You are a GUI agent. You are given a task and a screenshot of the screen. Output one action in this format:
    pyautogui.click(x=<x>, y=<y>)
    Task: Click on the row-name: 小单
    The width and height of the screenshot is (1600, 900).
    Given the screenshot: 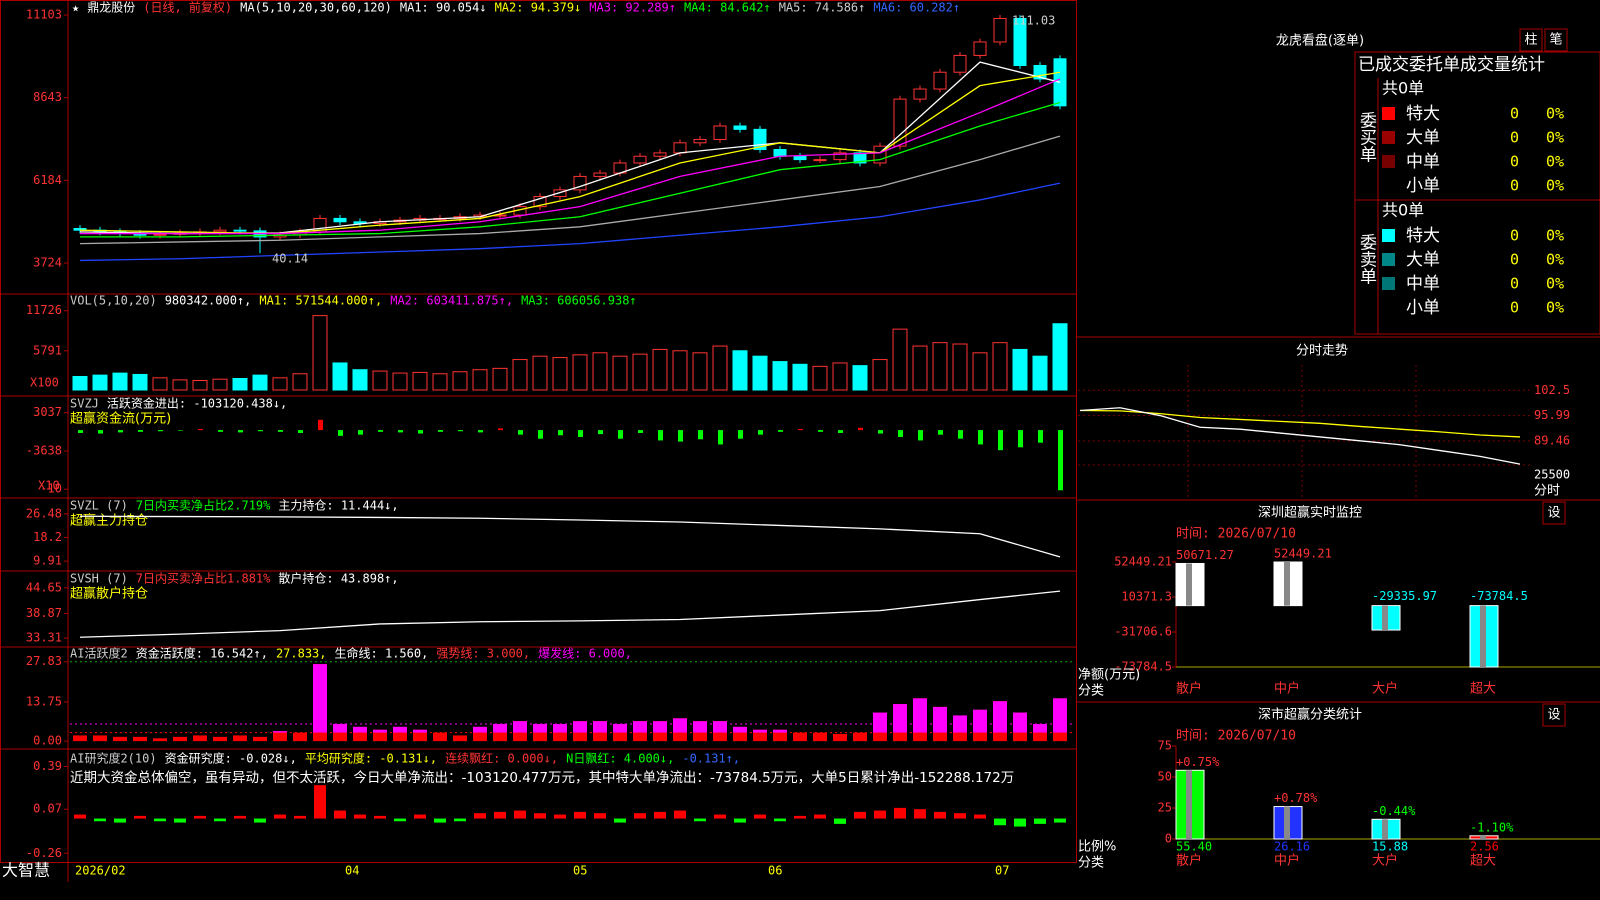 What is the action you would take?
    pyautogui.click(x=1423, y=308)
    